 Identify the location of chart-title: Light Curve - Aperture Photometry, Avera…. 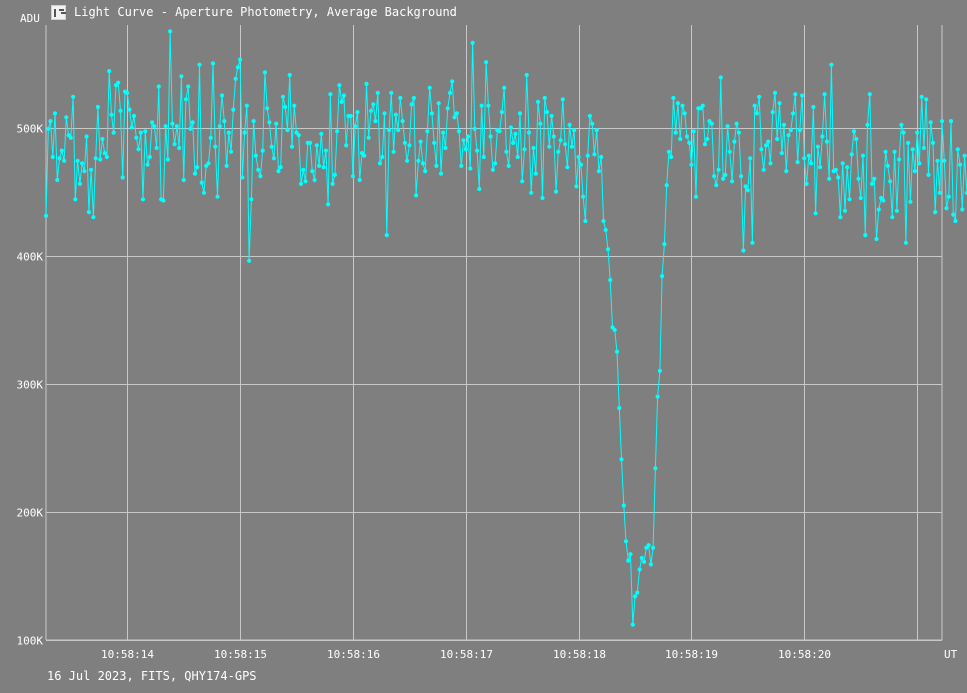
(265, 12).